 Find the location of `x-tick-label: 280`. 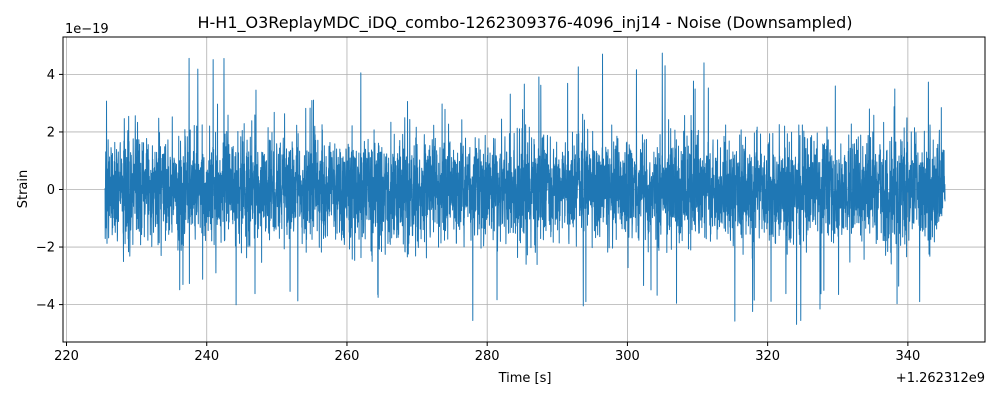

x-tick-label: 280 is located at coordinates (487, 356).